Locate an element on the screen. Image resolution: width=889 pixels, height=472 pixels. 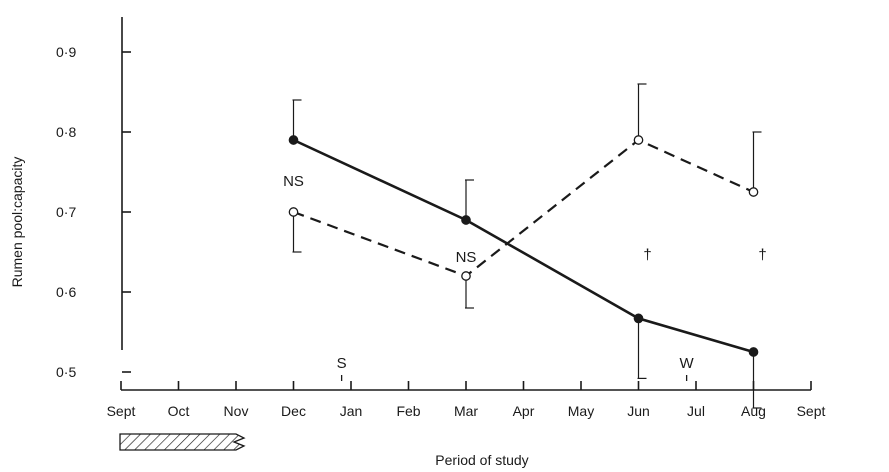
y-tick-label: 0·8 is located at coordinates (66, 132).